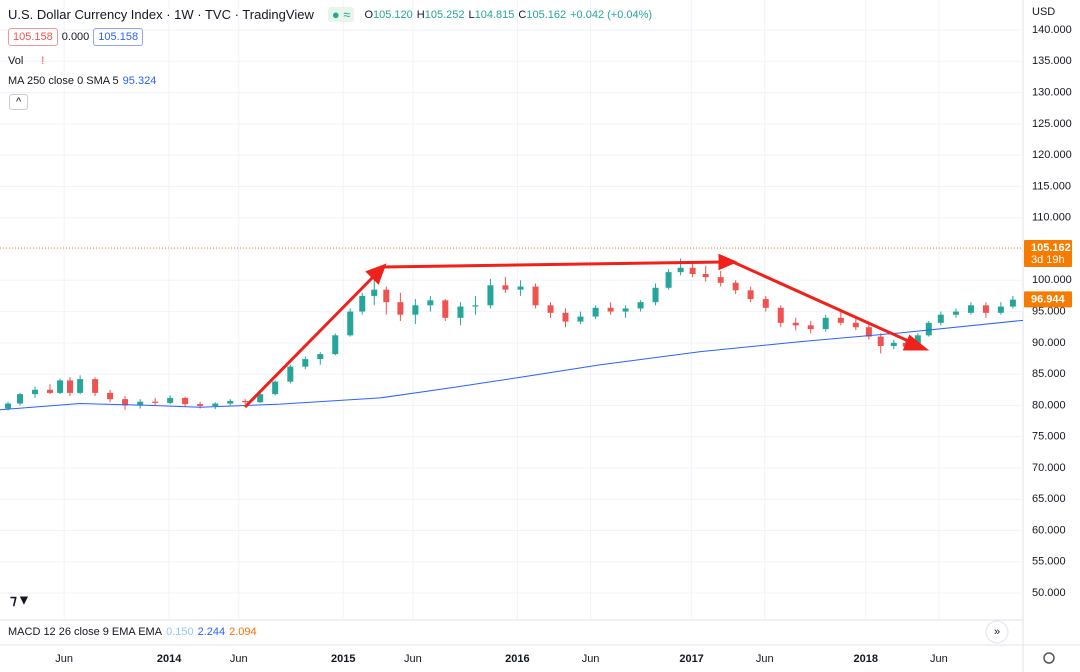  Describe the element at coordinates (243, 632) in the screenshot. I see `macd-signal: 2.094` at that location.